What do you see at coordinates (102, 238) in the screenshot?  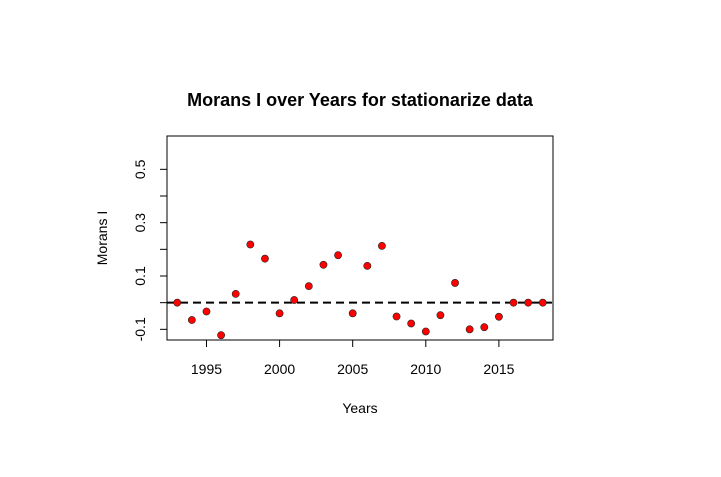 I see `y-axis-label: Morans I` at bounding box center [102, 238].